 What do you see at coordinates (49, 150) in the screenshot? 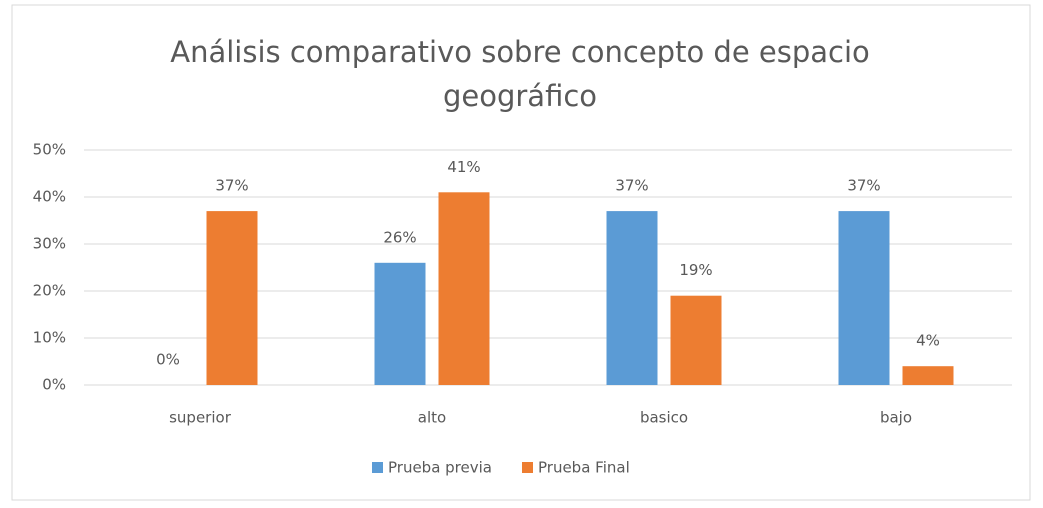
I see `y-tick-label: 50%` at bounding box center [49, 150].